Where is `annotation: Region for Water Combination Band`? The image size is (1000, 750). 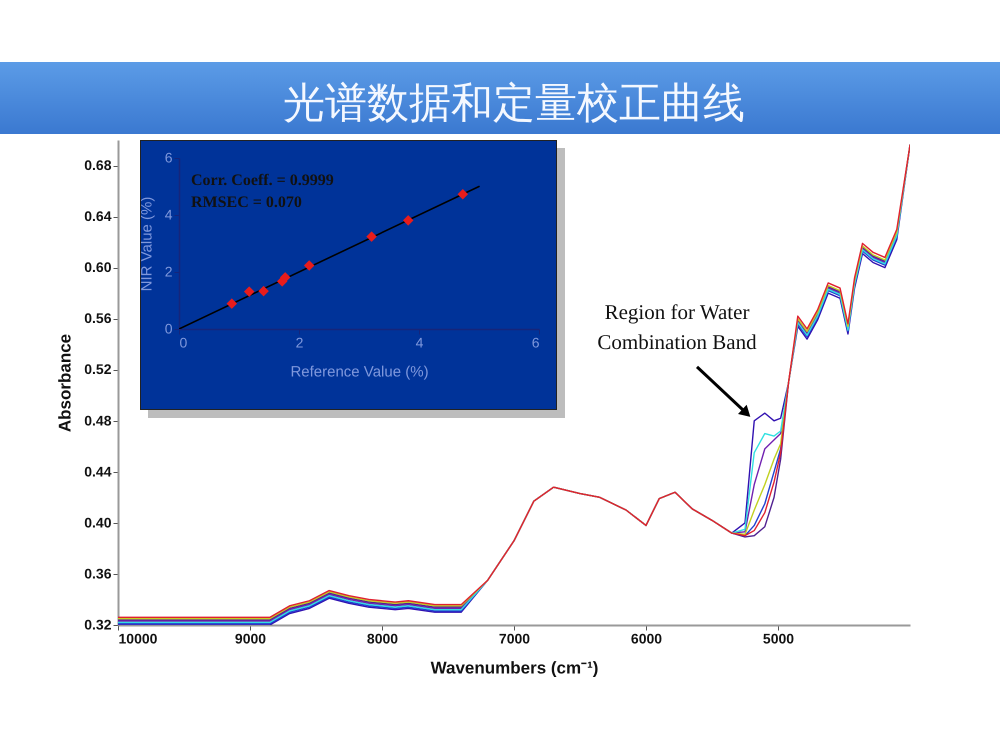 annotation: Region for Water Combination Band is located at coordinates (677, 327).